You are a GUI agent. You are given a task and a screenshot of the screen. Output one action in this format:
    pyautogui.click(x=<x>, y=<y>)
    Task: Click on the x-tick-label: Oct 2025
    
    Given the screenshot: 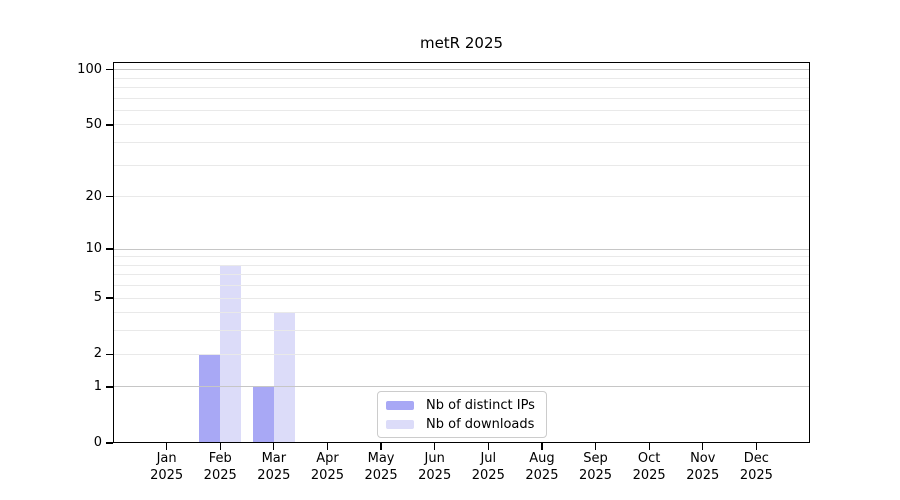 What is the action you would take?
    pyautogui.click(x=649, y=467)
    